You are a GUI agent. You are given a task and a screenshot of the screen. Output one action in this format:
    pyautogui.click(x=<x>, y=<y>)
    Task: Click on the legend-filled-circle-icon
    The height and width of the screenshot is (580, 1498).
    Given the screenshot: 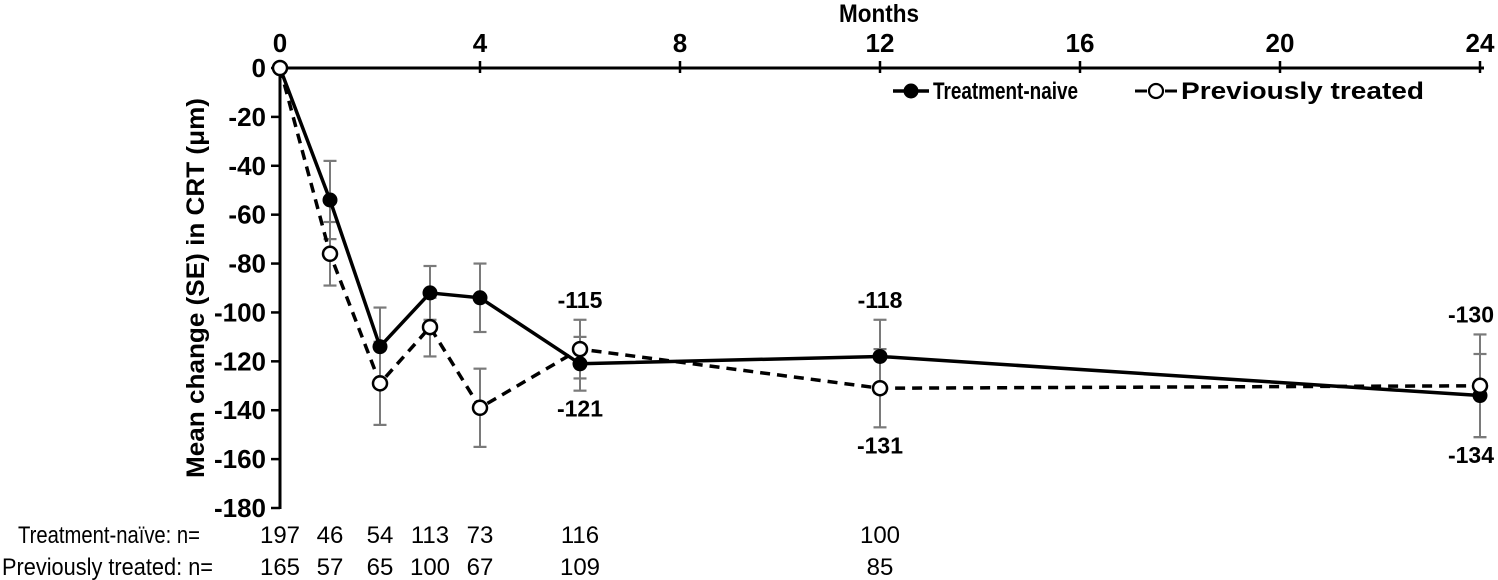 What is the action you would take?
    pyautogui.click(x=911, y=91)
    